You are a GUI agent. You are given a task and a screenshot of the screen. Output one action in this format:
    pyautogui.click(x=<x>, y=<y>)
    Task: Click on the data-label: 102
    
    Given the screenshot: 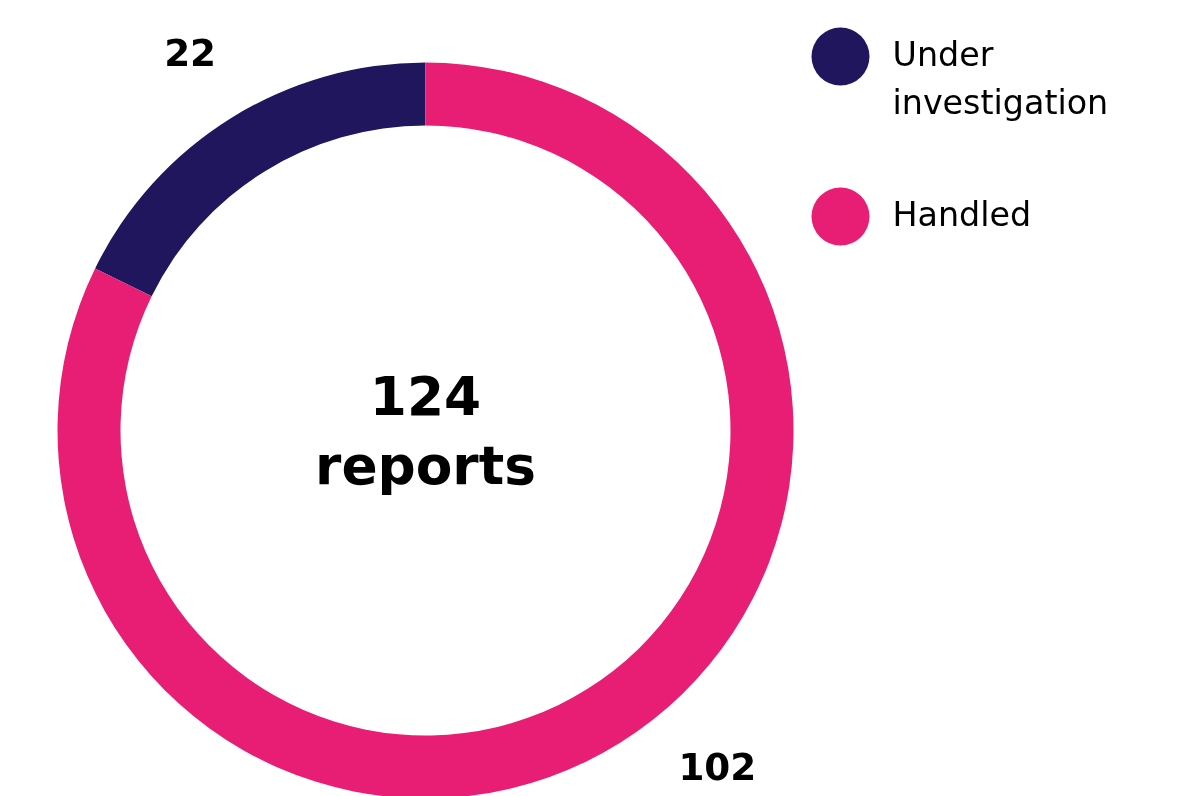 What is the action you would take?
    pyautogui.click(x=717, y=766)
    